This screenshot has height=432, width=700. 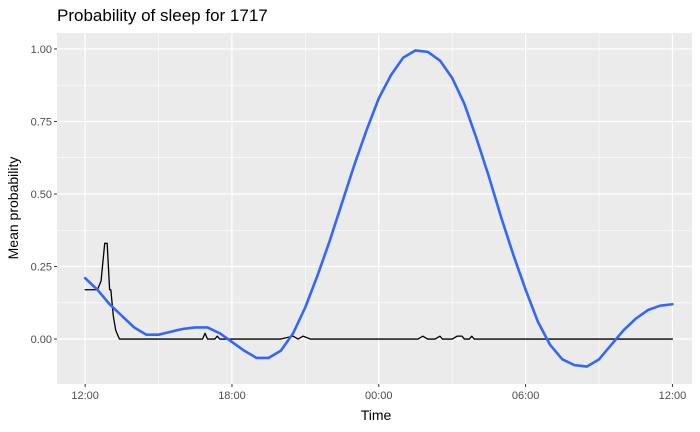 What do you see at coordinates (41, 268) in the screenshot?
I see `y-tick-label: 0.25` at bounding box center [41, 268].